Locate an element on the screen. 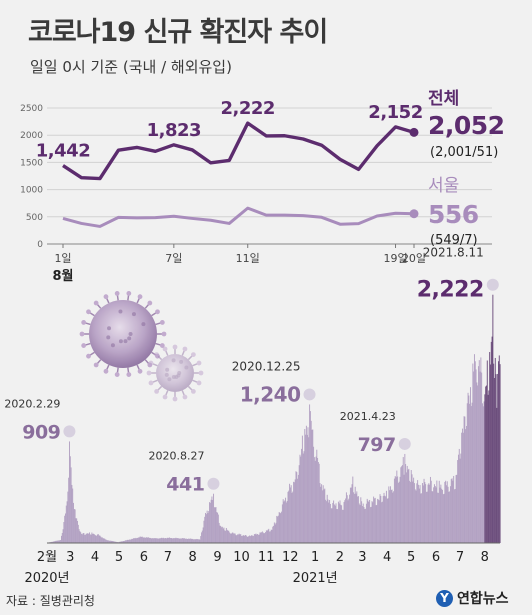 The height and width of the screenshot is (615, 532). month-tick-label: 11 is located at coordinates (266, 557).